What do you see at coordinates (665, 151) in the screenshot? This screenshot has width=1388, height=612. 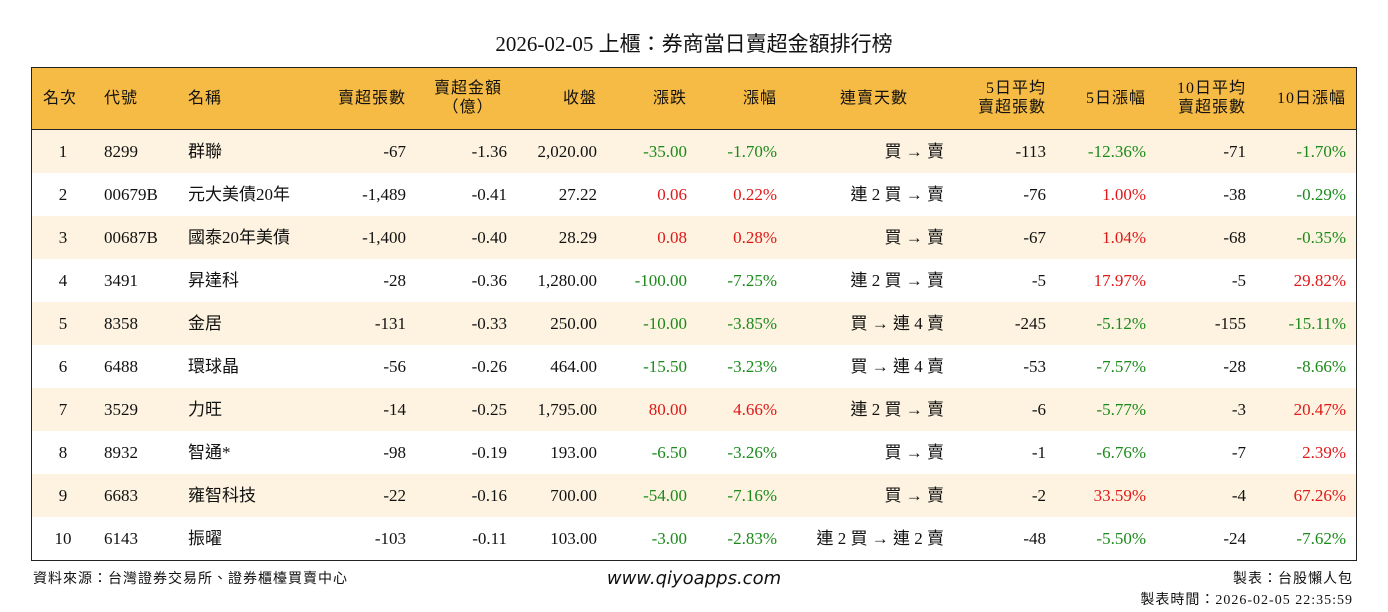 I see `table-cell: -35.00` at bounding box center [665, 151].